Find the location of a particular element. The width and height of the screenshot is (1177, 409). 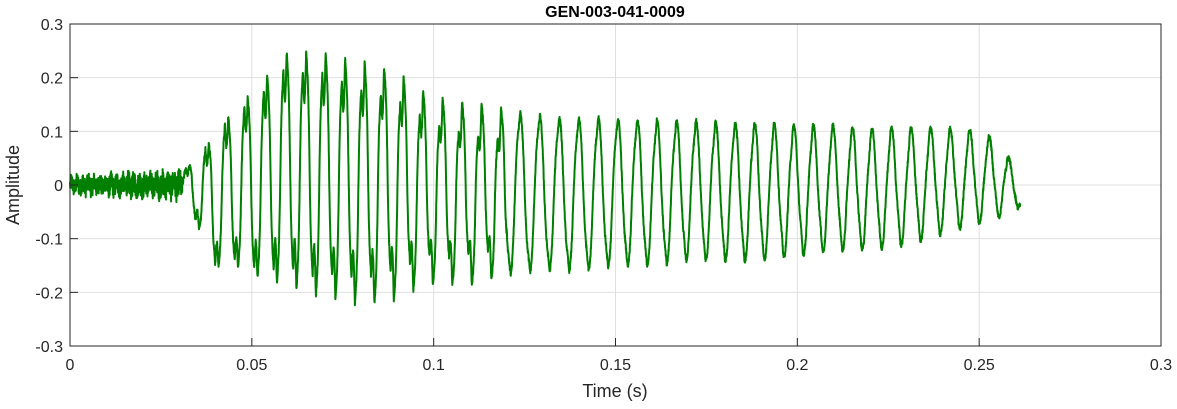

y-tick-label: 0.2 is located at coordinates (52, 79).